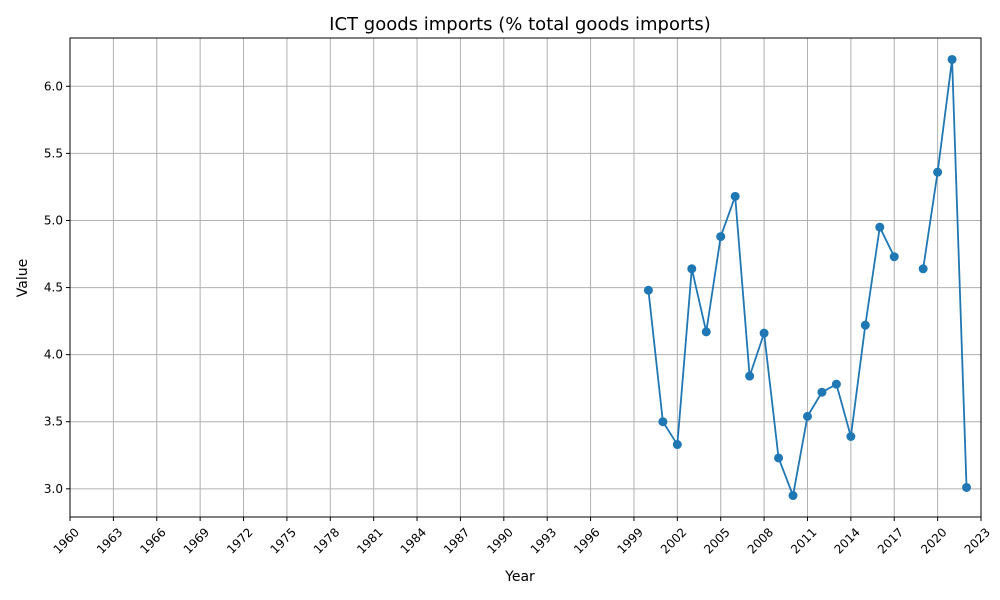  What do you see at coordinates (716, 540) in the screenshot?
I see `x-tick-label: 2005` at bounding box center [716, 540].